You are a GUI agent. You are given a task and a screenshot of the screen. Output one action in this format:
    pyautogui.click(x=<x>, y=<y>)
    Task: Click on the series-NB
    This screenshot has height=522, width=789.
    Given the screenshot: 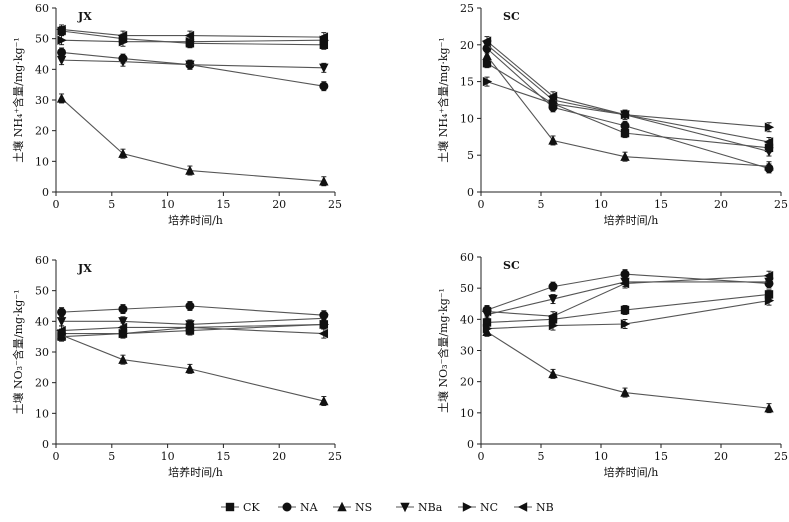 What is the action you would take?
    pyautogui.click(x=192, y=330)
    